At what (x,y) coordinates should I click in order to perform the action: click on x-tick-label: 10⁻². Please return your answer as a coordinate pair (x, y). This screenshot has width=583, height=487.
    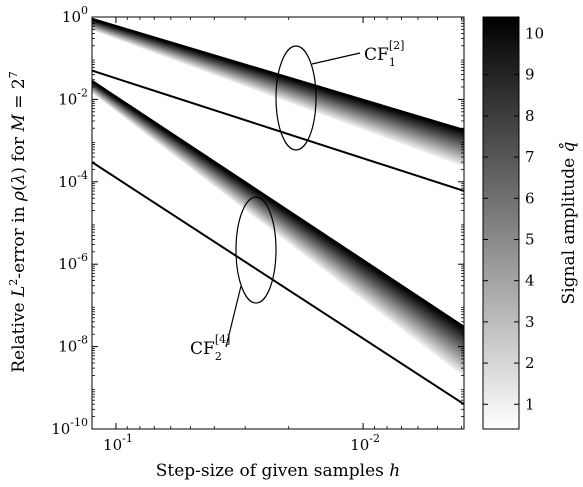
    Looking at the image, I should click on (365, 443).